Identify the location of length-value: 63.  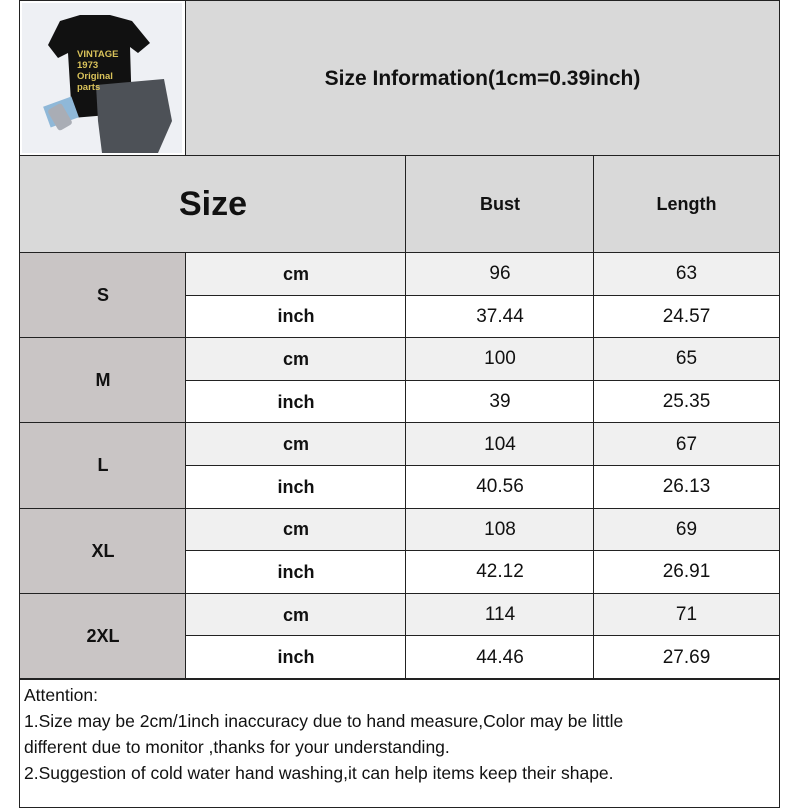
(686, 274).